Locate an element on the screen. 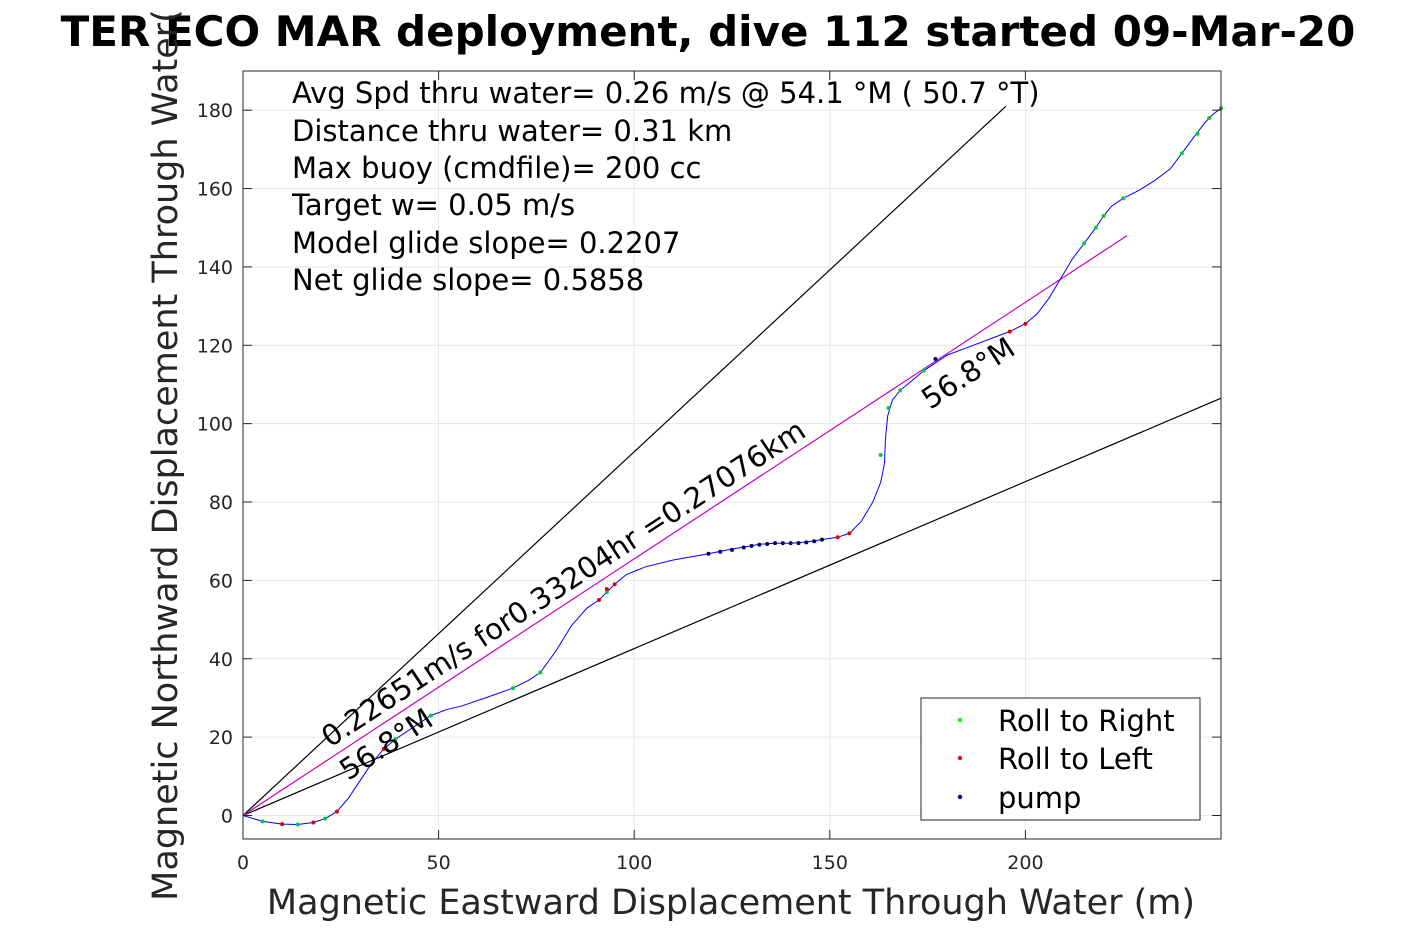 This screenshot has height=945, width=1417. legend: Roll to Right Roll to Left pump is located at coordinates (1060, 759).